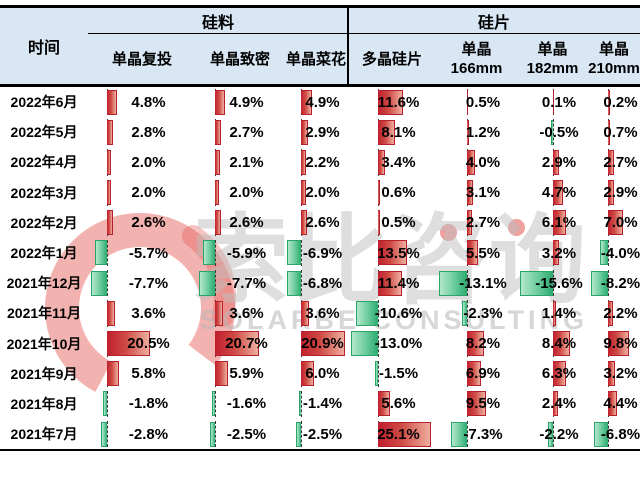 This screenshot has width=640, height=487. What do you see at coordinates (316, 253) in the screenshot?
I see `data-cell: -6.9%` at bounding box center [316, 253].